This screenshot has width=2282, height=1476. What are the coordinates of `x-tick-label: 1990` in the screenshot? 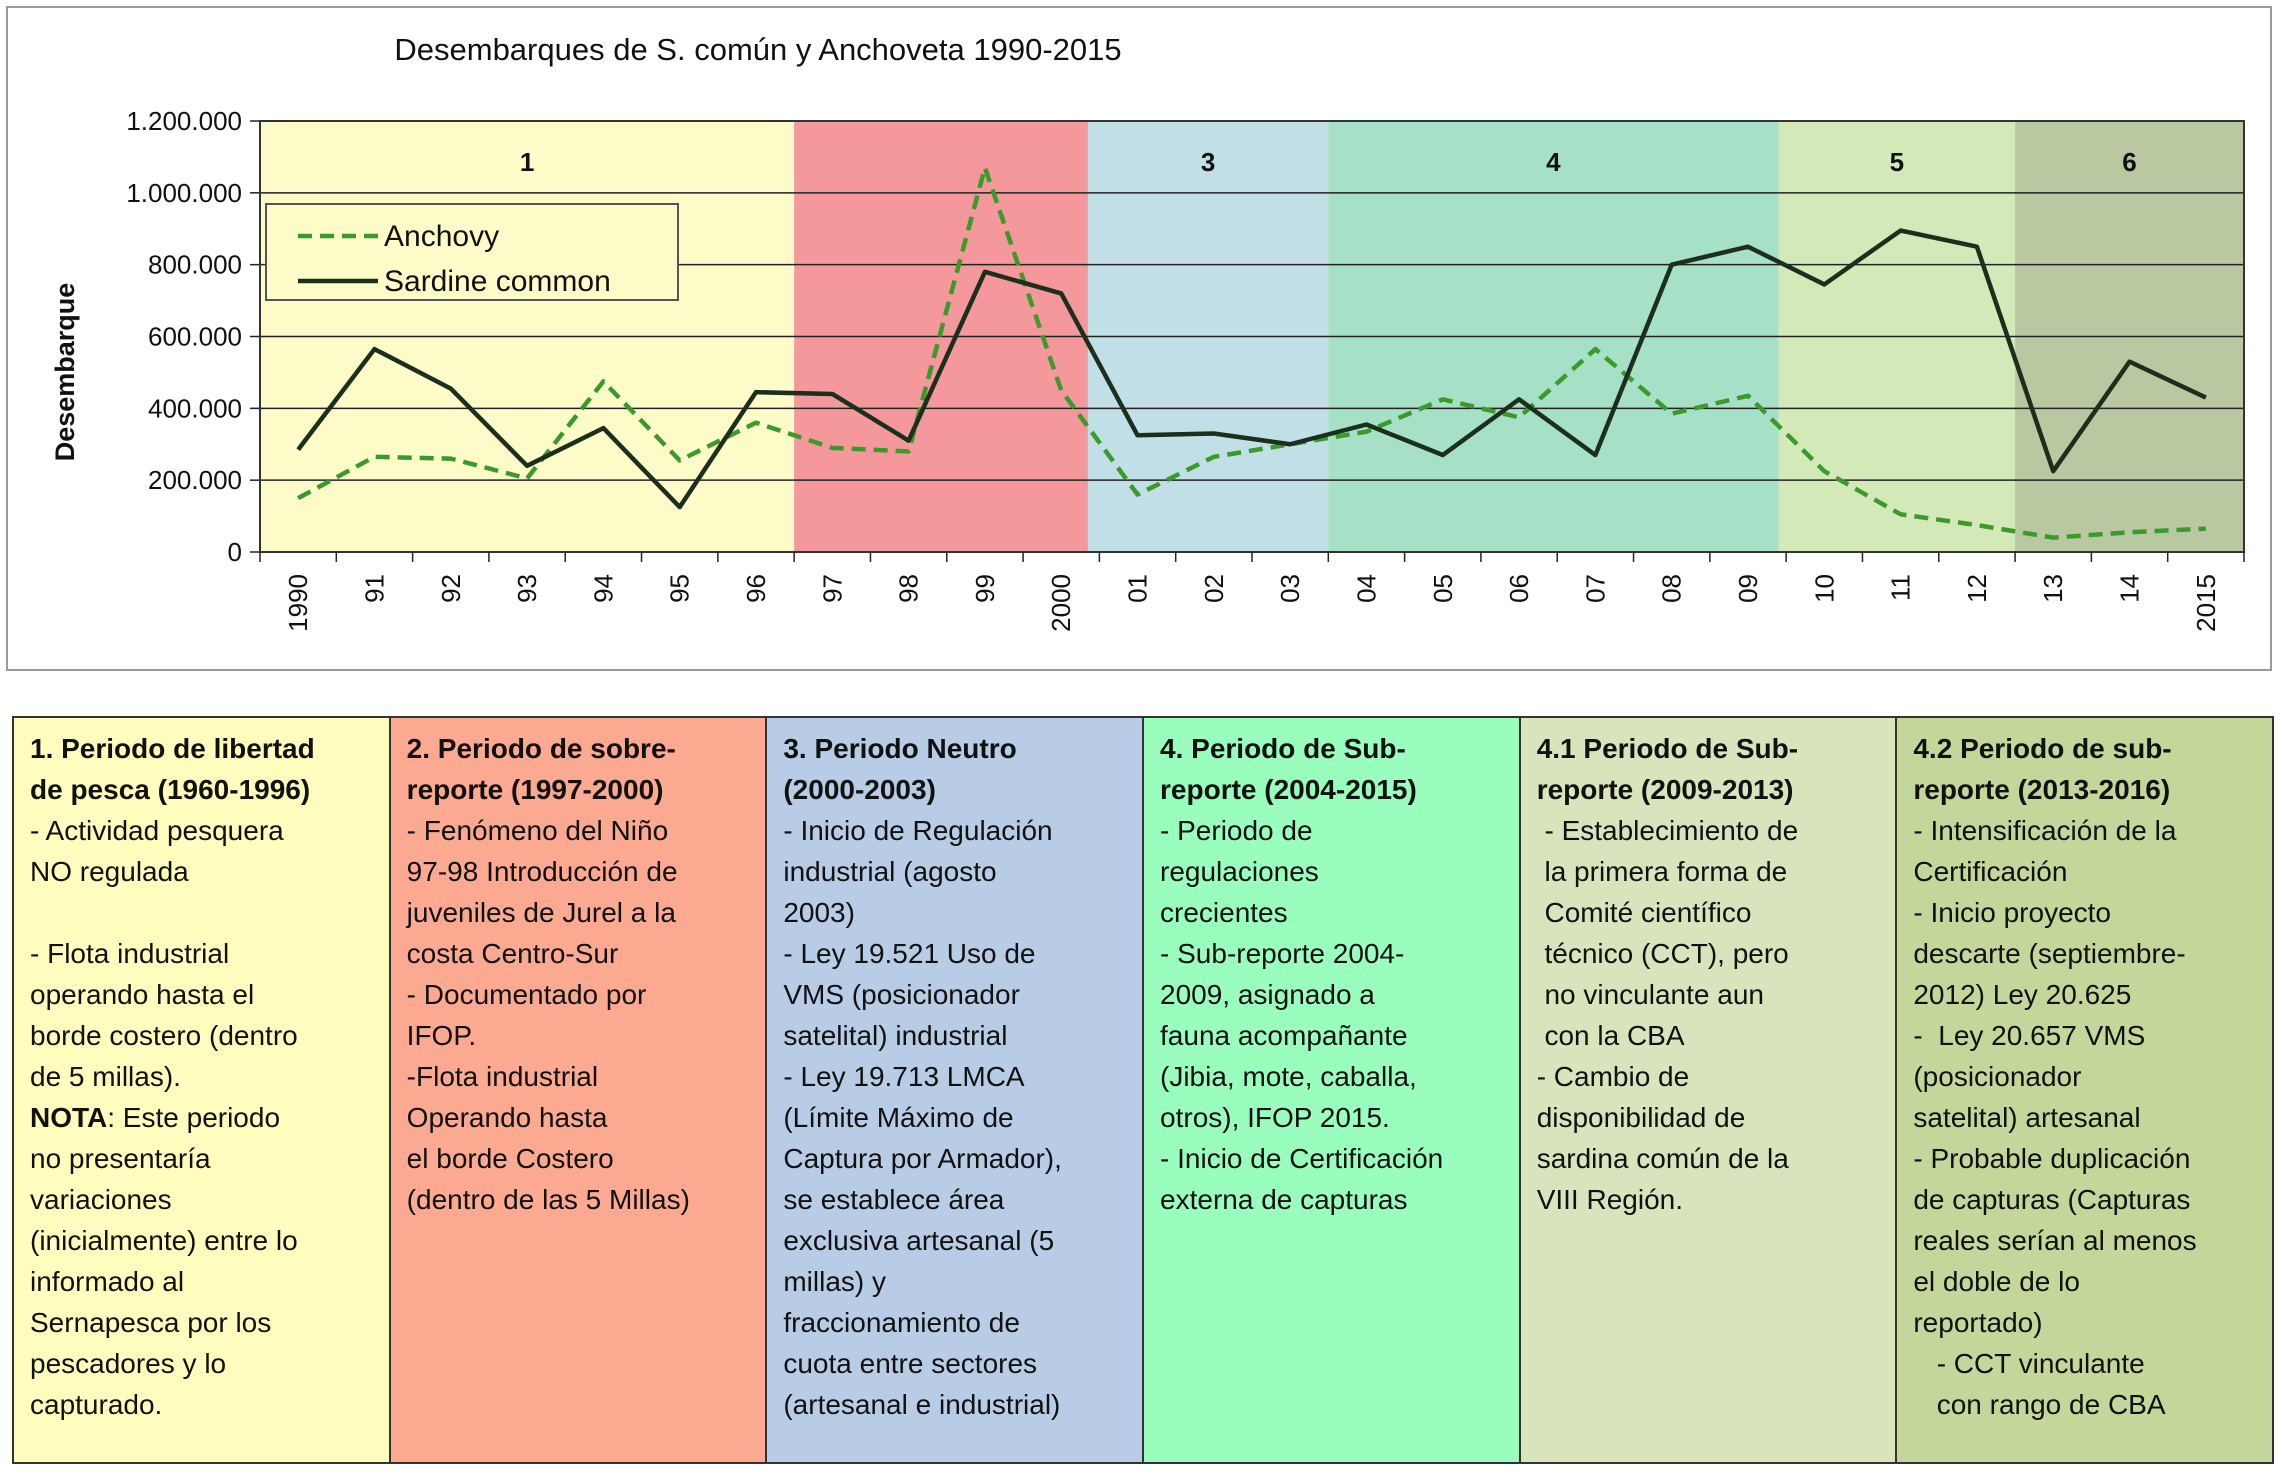 It's located at (298, 603).